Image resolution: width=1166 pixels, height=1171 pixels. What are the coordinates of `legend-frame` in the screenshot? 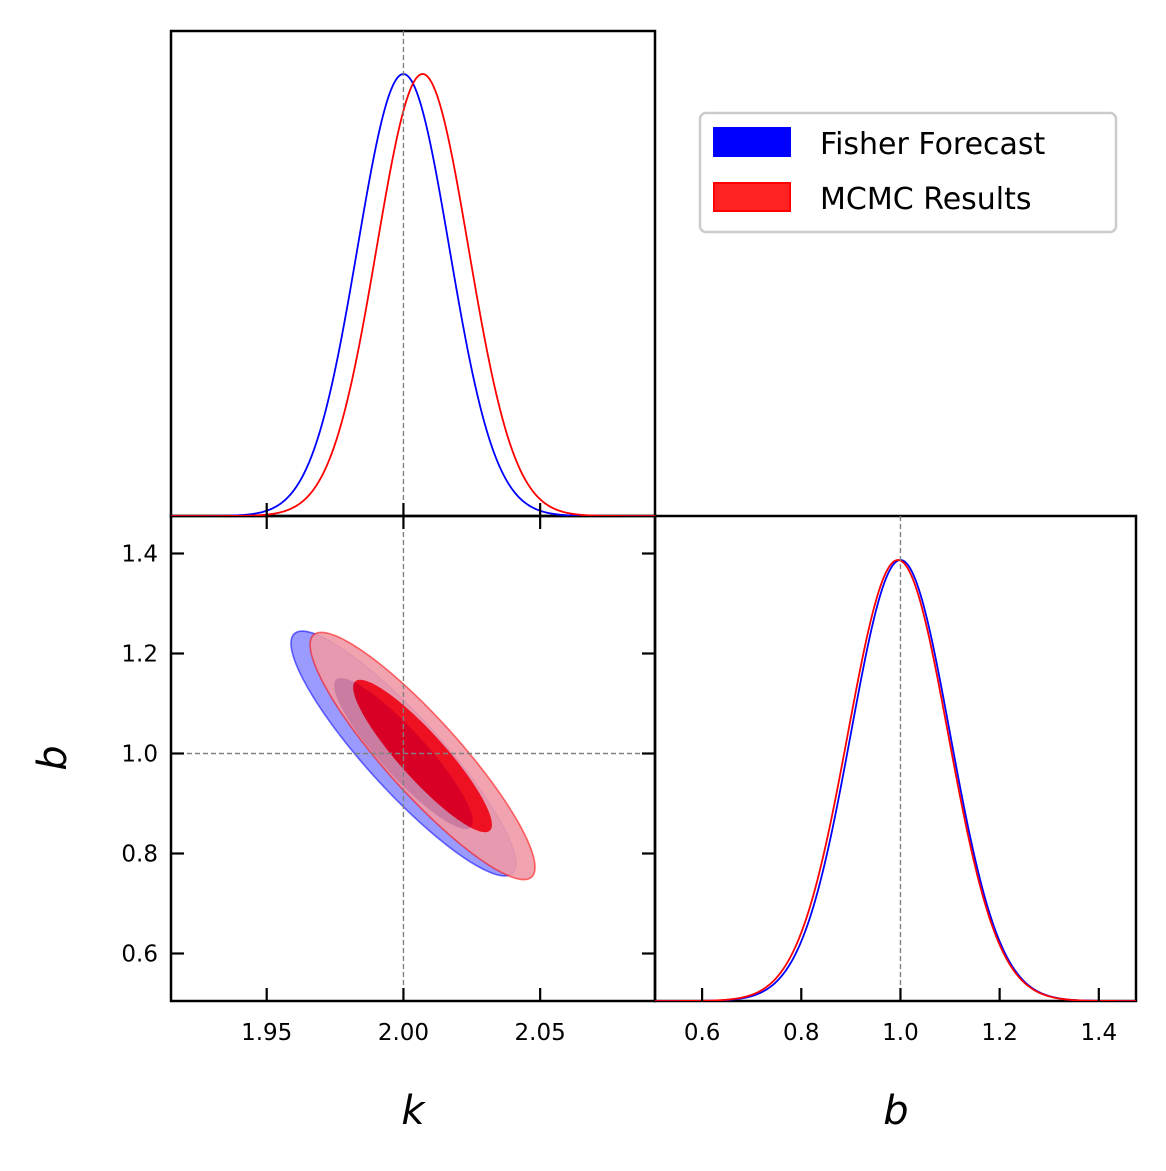 It's located at (908, 172).